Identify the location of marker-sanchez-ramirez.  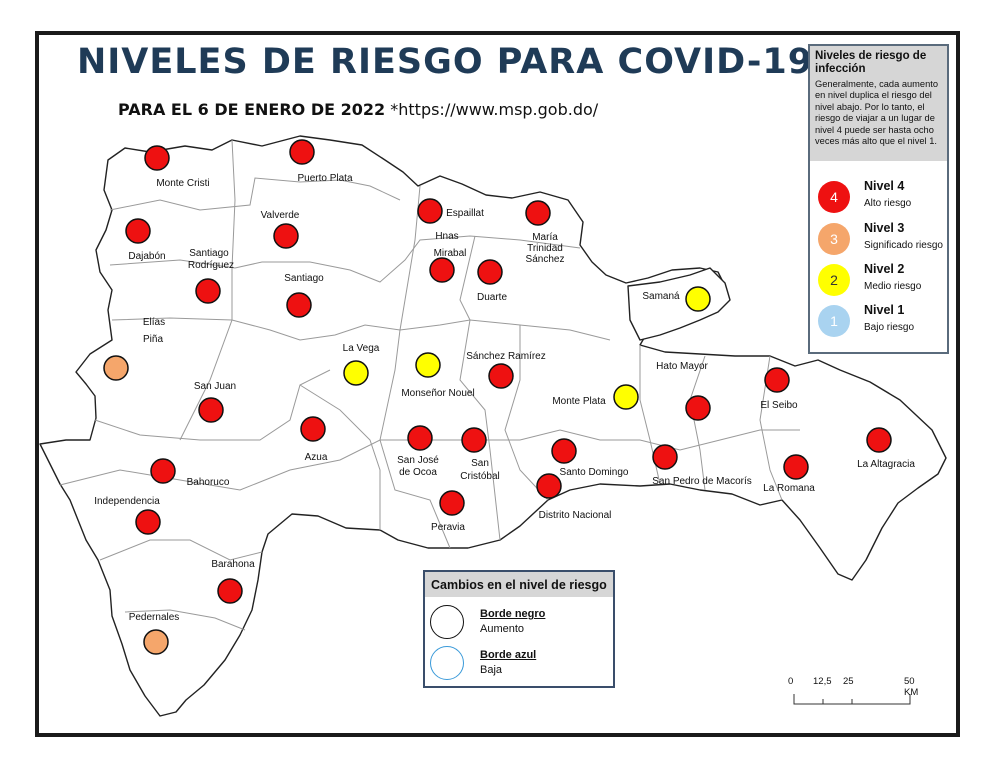
(501, 376).